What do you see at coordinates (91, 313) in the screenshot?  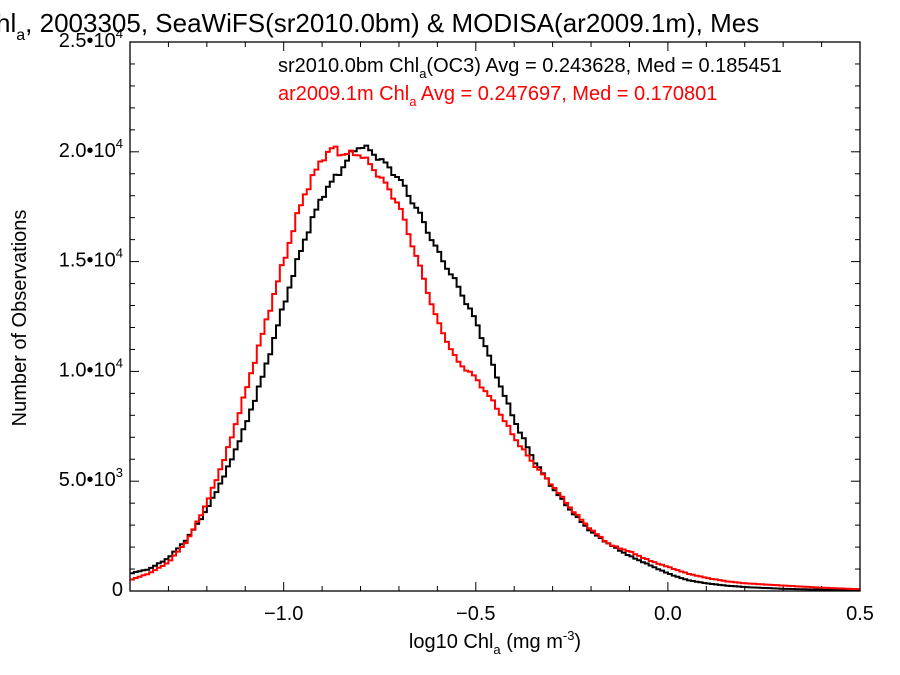 I see `y-tick-labels: 0 5.0•103 1.0•104 1.5•104 2.0•104 2.5•104` at bounding box center [91, 313].